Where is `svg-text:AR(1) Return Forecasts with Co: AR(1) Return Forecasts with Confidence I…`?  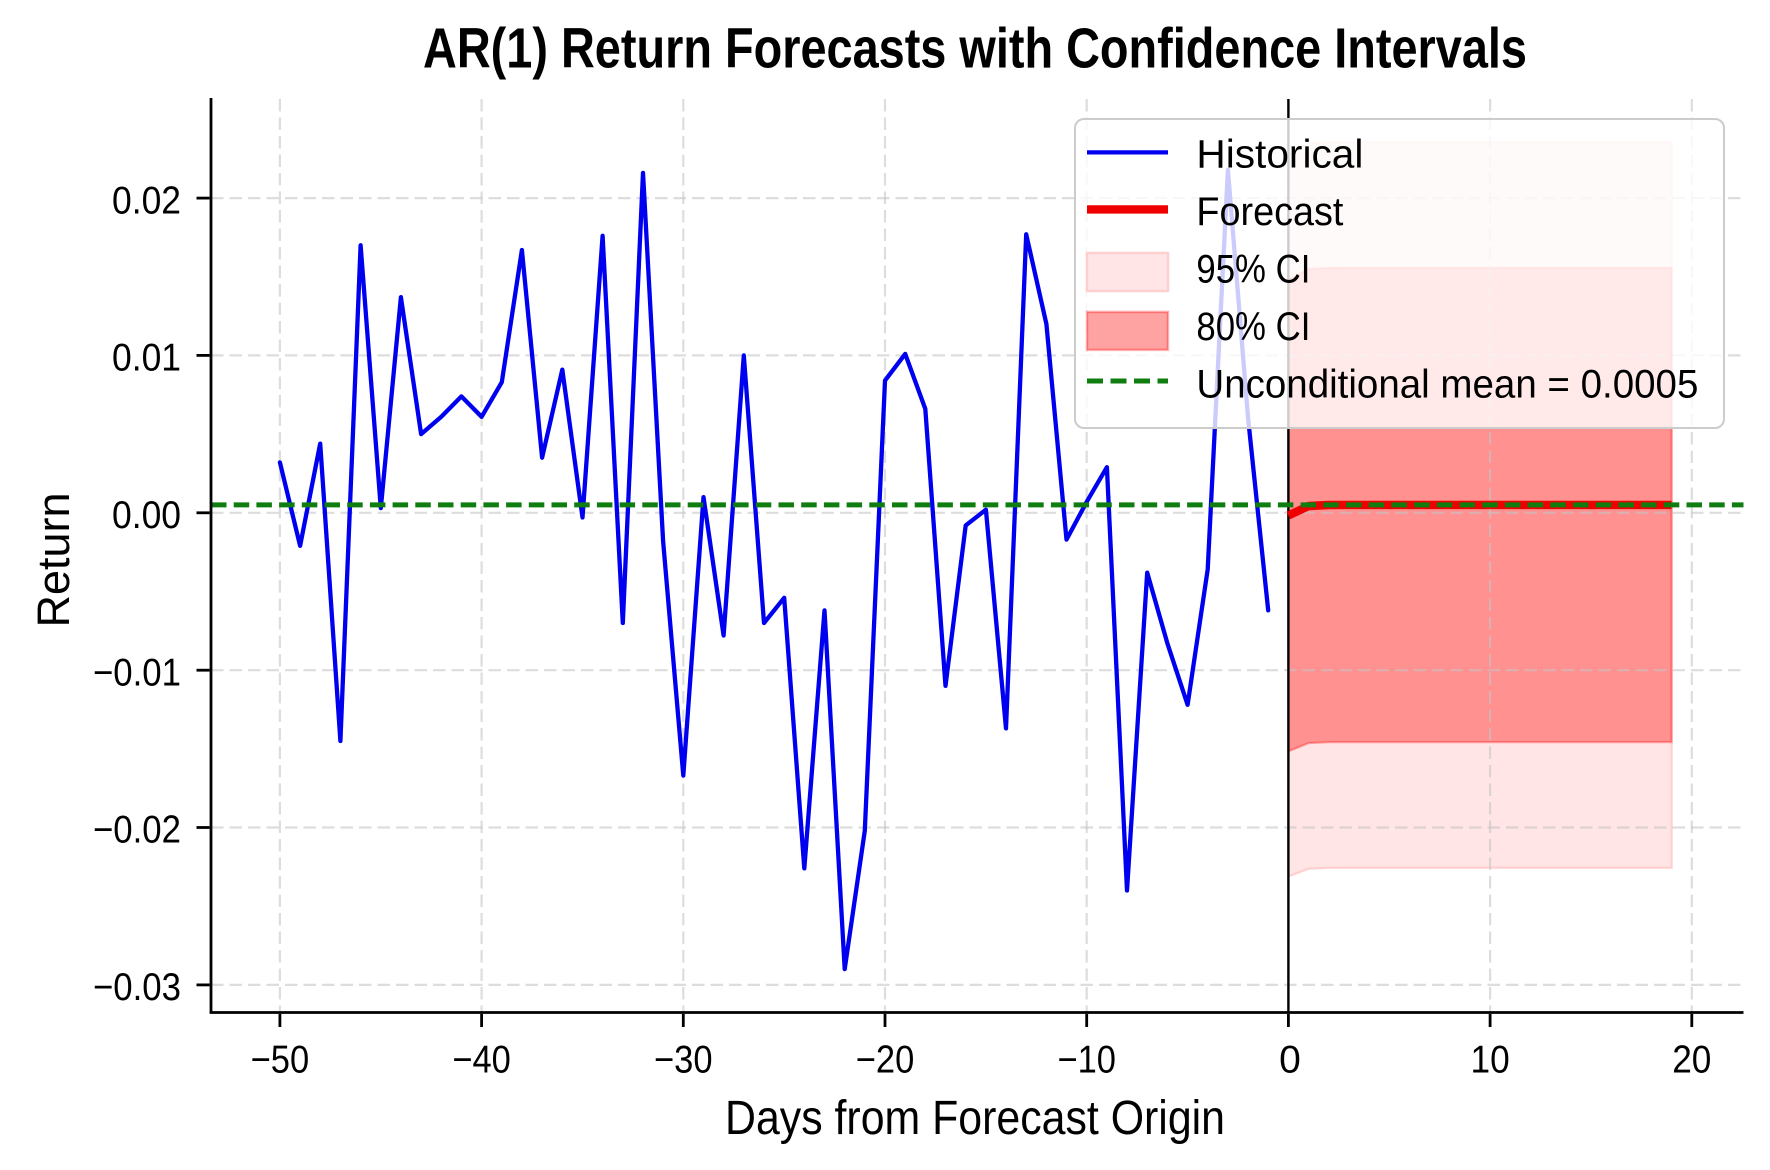 svg-text:AR(1) Return Forecasts with Co: AR(1) Return Forecasts with Confidence I… is located at coordinates (975, 48).